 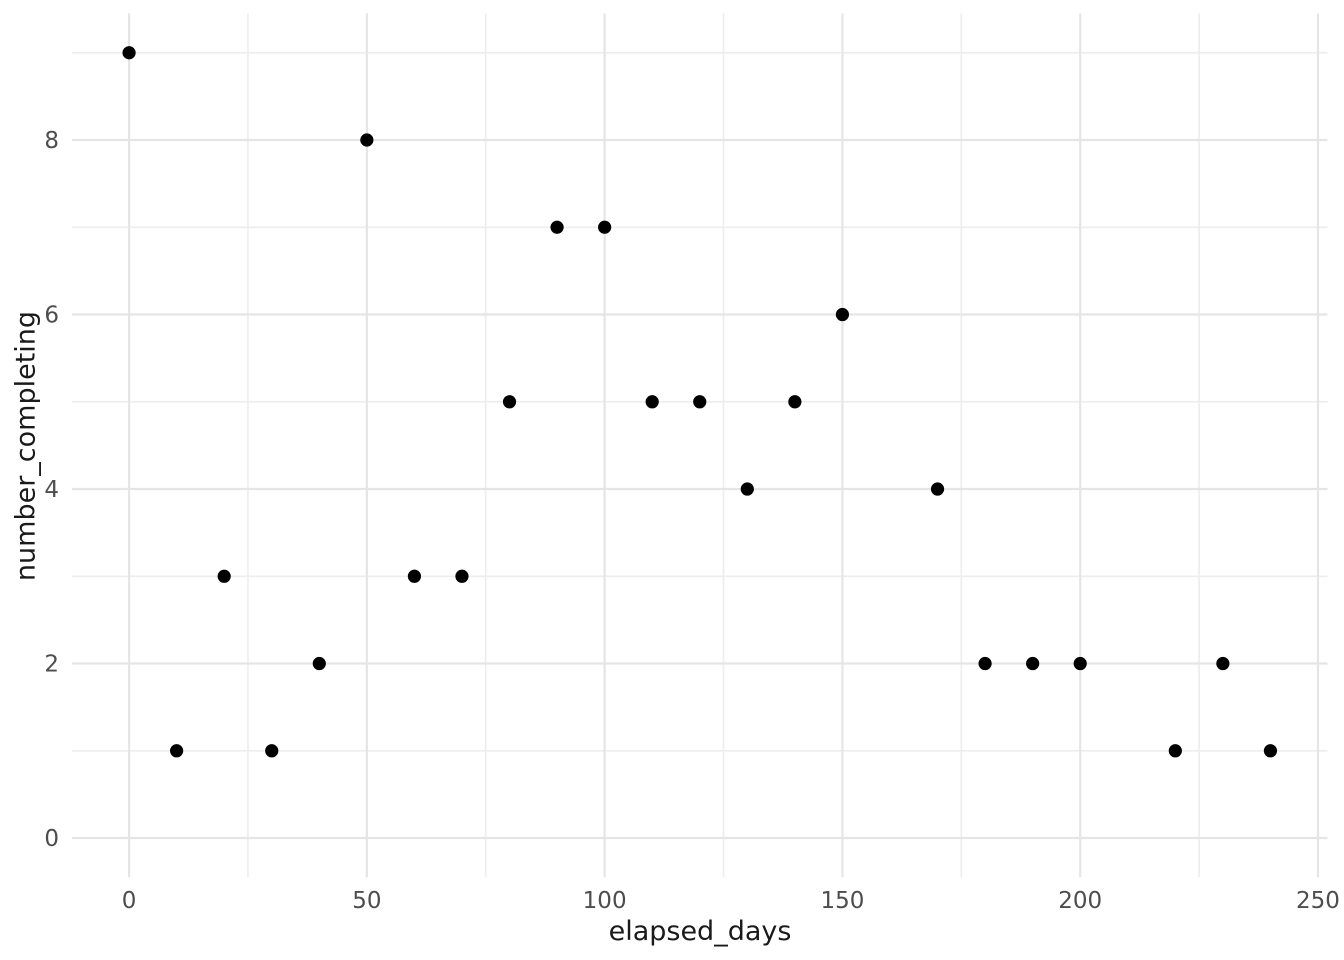 I want to click on x-tick-label: 250, so click(x=1318, y=901).